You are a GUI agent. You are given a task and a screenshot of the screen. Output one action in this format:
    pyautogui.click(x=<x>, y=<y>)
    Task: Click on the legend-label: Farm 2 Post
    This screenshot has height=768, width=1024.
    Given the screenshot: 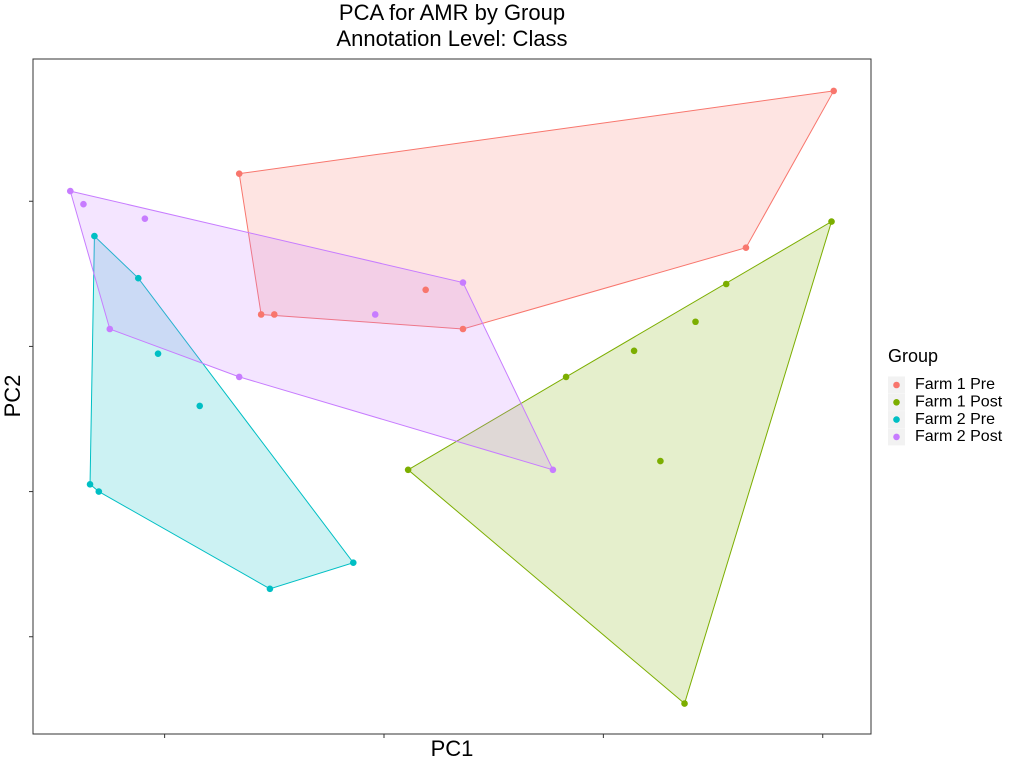 What is the action you would take?
    pyautogui.click(x=959, y=436)
    